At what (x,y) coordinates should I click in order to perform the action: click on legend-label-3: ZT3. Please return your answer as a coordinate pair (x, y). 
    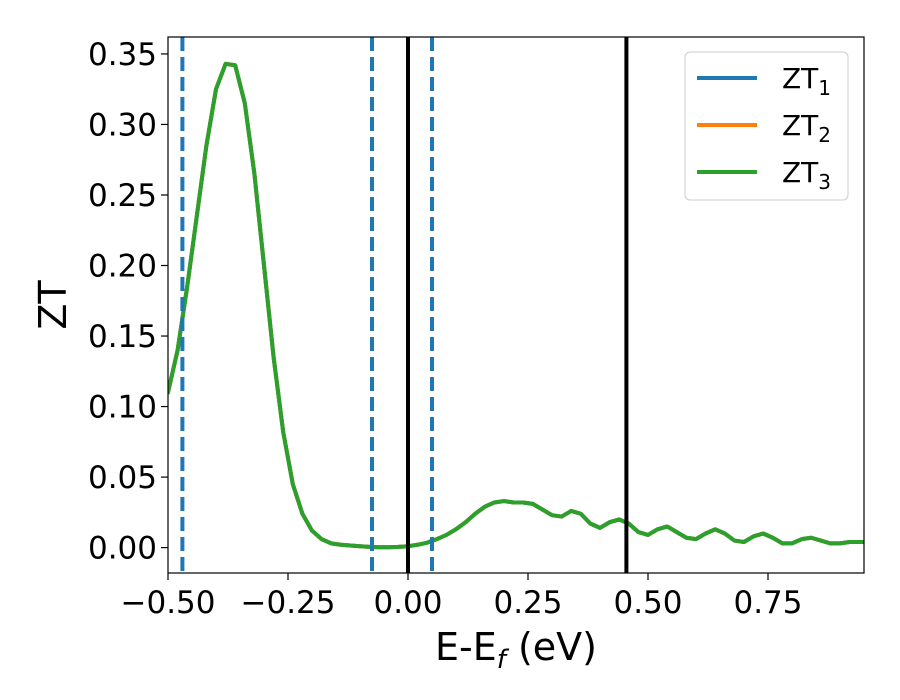
    Looking at the image, I should click on (806, 175).